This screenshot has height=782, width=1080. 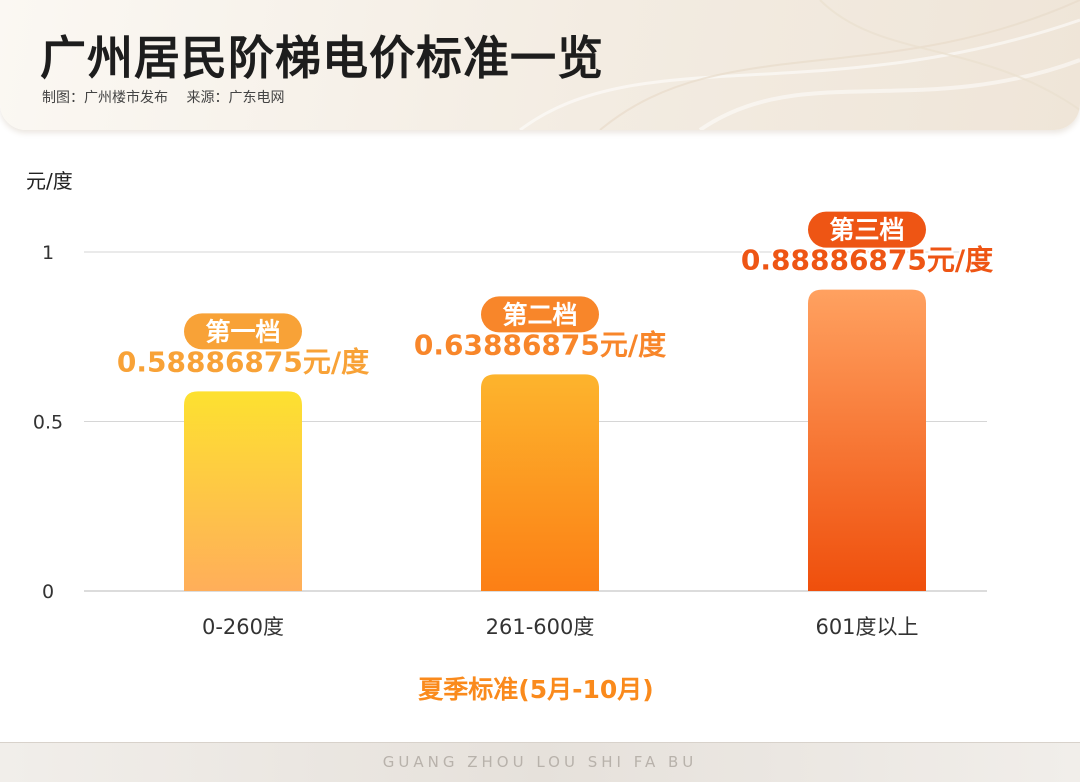 I want to click on y-tick-label: 0.5, so click(x=48, y=423).